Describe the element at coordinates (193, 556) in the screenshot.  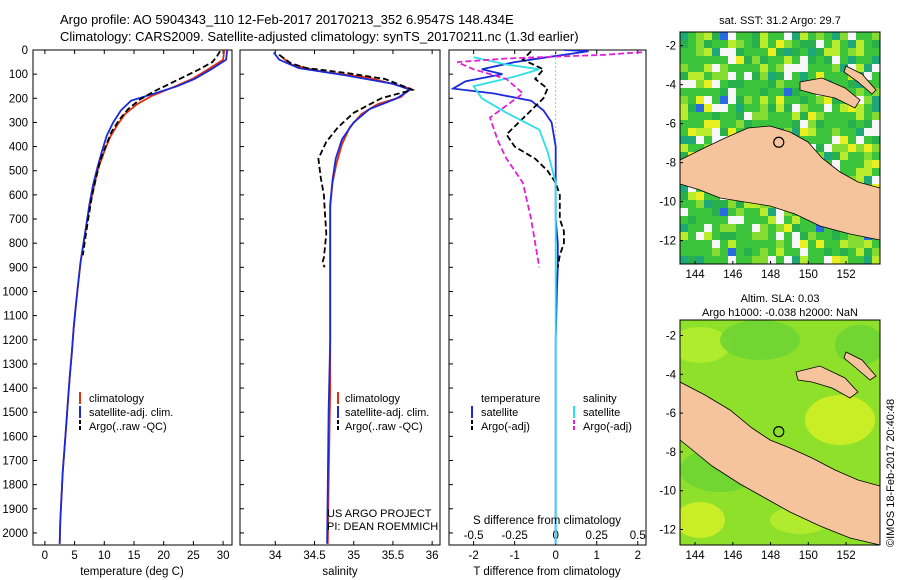
I see `x-tick-label: 25` at that location.